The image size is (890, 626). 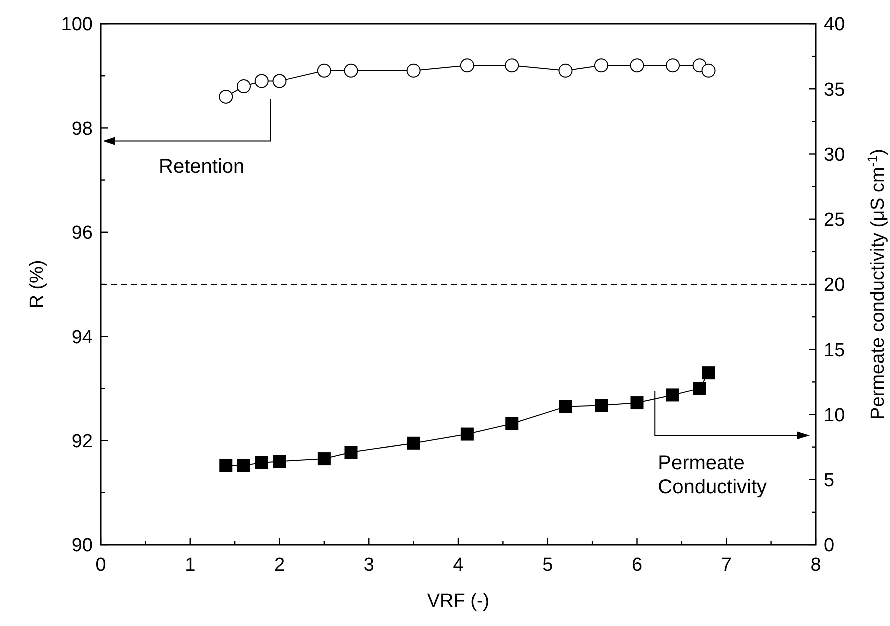 I want to click on y2-tick-label: 25, so click(x=835, y=221).